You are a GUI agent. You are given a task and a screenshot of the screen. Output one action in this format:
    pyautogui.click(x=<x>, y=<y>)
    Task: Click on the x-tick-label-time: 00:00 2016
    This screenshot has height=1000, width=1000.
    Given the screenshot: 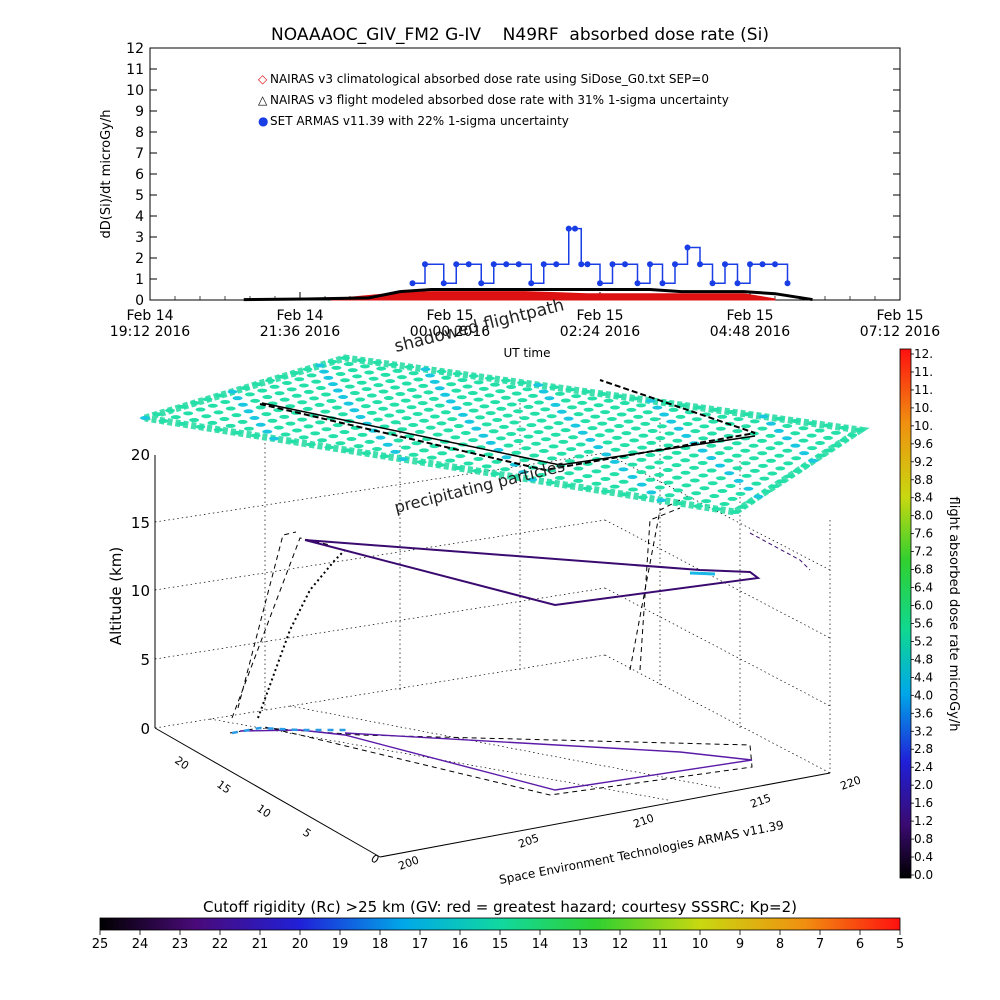 What is the action you would take?
    pyautogui.click(x=450, y=332)
    